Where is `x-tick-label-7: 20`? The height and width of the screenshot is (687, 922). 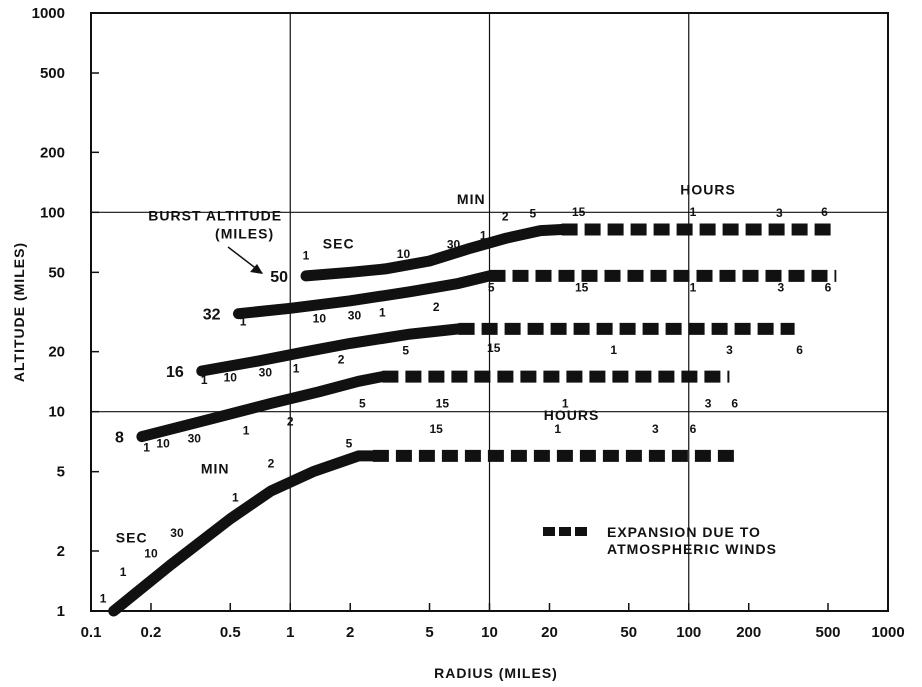 x-tick-label-7: 20 is located at coordinates (549, 632).